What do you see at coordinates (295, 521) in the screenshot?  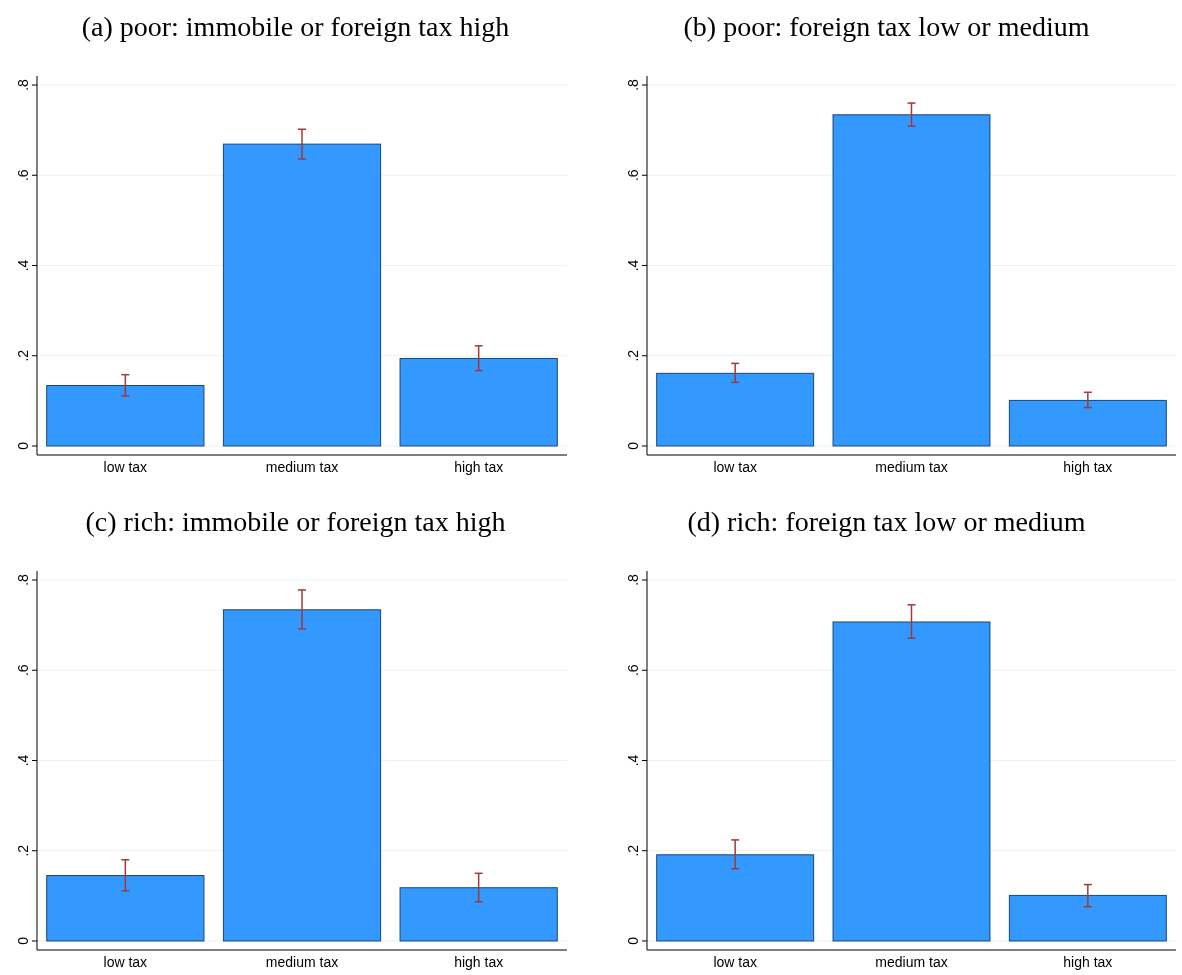 I see `chart-title: (c) rich: immobile or foreign tax high` at bounding box center [295, 521].